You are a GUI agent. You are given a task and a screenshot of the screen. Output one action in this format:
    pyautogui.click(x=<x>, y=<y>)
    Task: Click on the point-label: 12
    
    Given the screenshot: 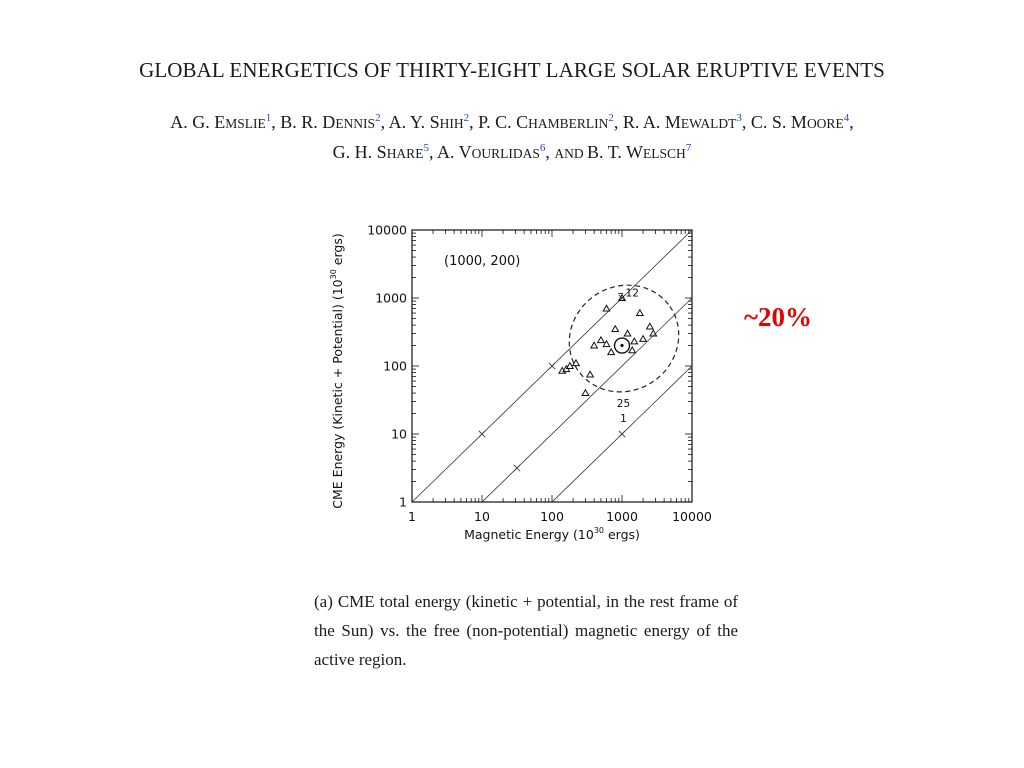 What is the action you would take?
    pyautogui.click(x=632, y=294)
    